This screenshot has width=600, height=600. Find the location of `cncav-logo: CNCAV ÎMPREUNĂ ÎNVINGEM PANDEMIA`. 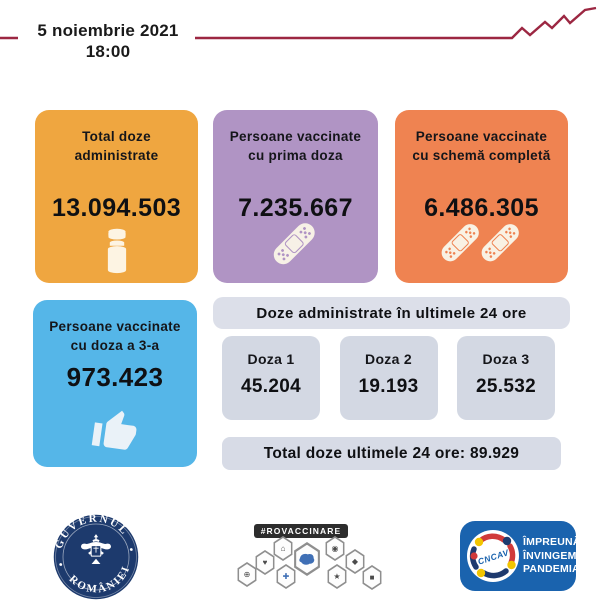

cncav-logo: CNCAV ÎMPREUNĂ ÎNVINGEM PANDEMIA is located at coordinates (520, 556).